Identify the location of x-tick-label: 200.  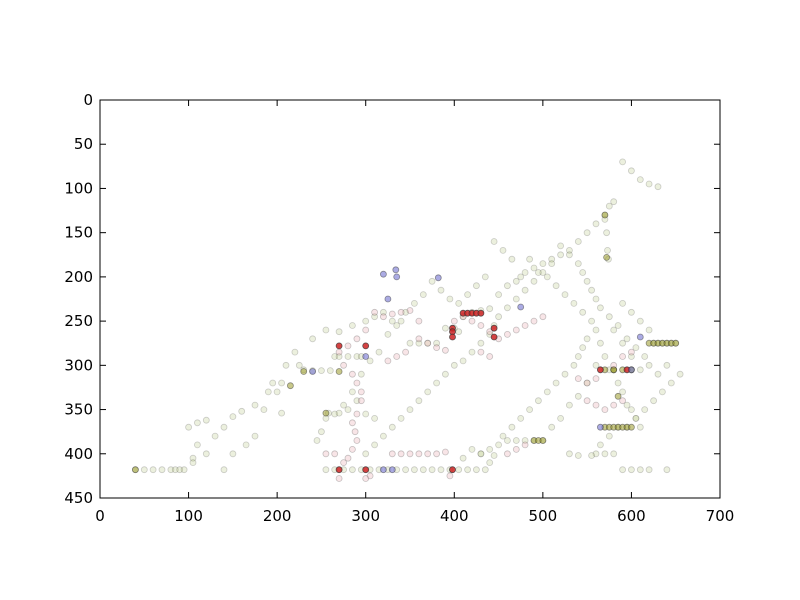
(277, 516).